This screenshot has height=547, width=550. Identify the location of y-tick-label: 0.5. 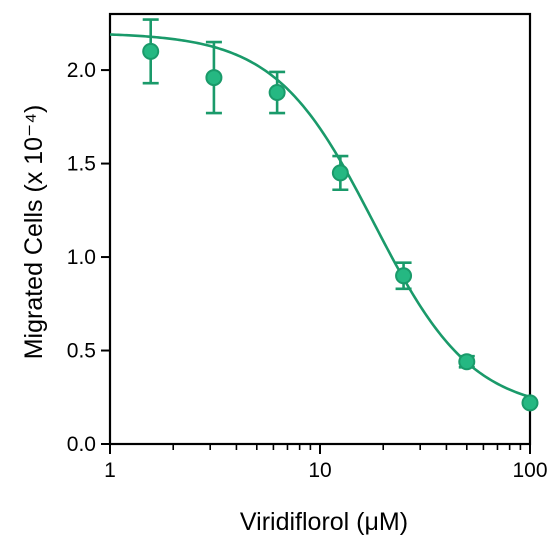
(81, 351).